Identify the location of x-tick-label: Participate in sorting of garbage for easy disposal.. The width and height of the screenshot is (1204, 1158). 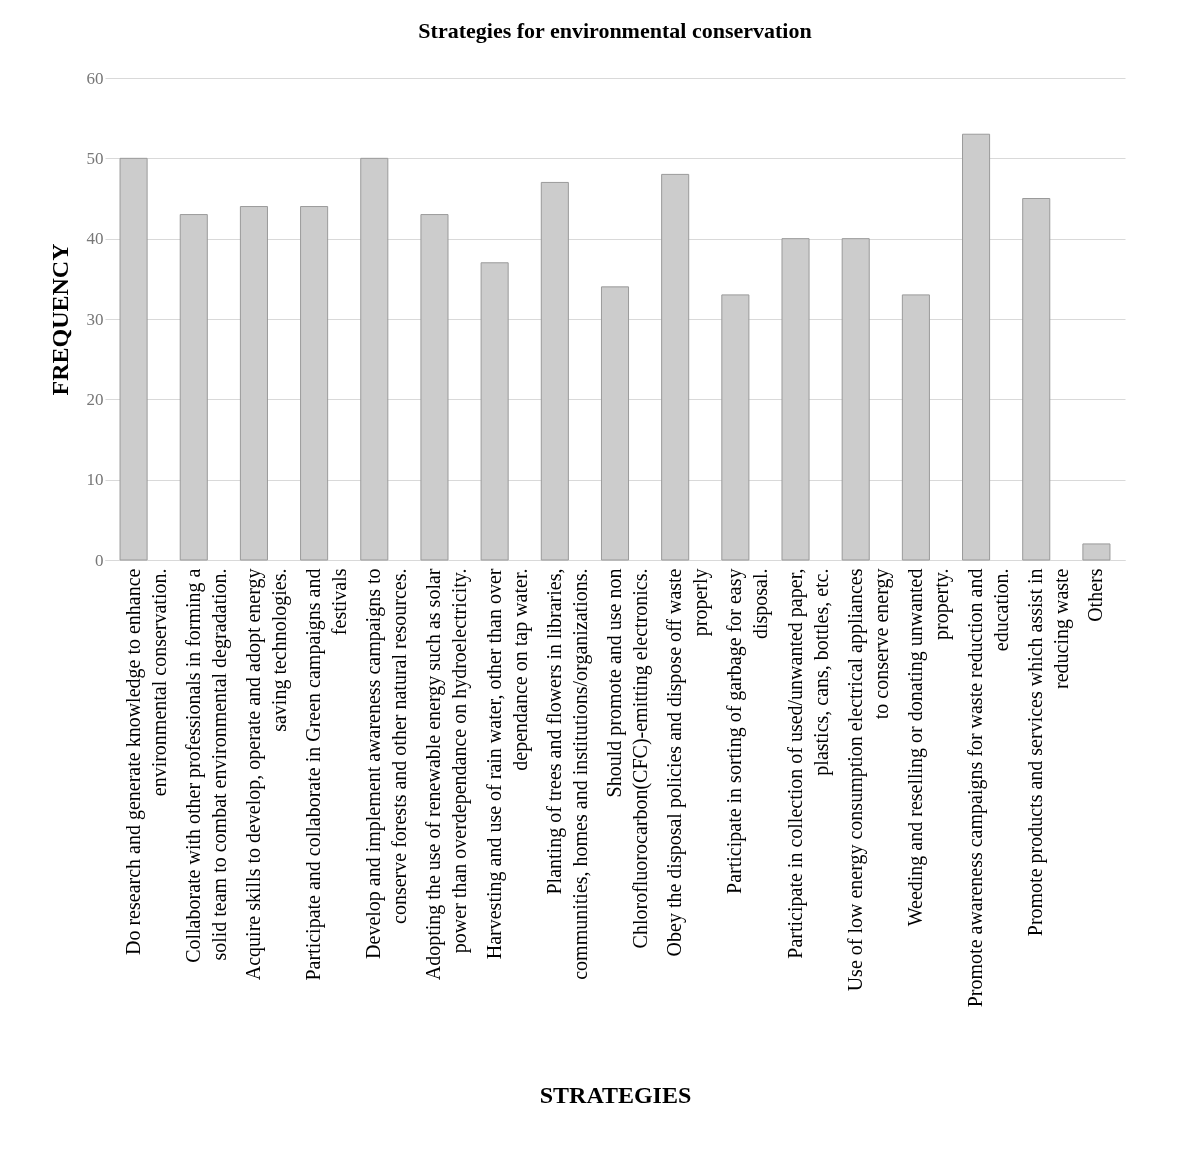
(748, 731).